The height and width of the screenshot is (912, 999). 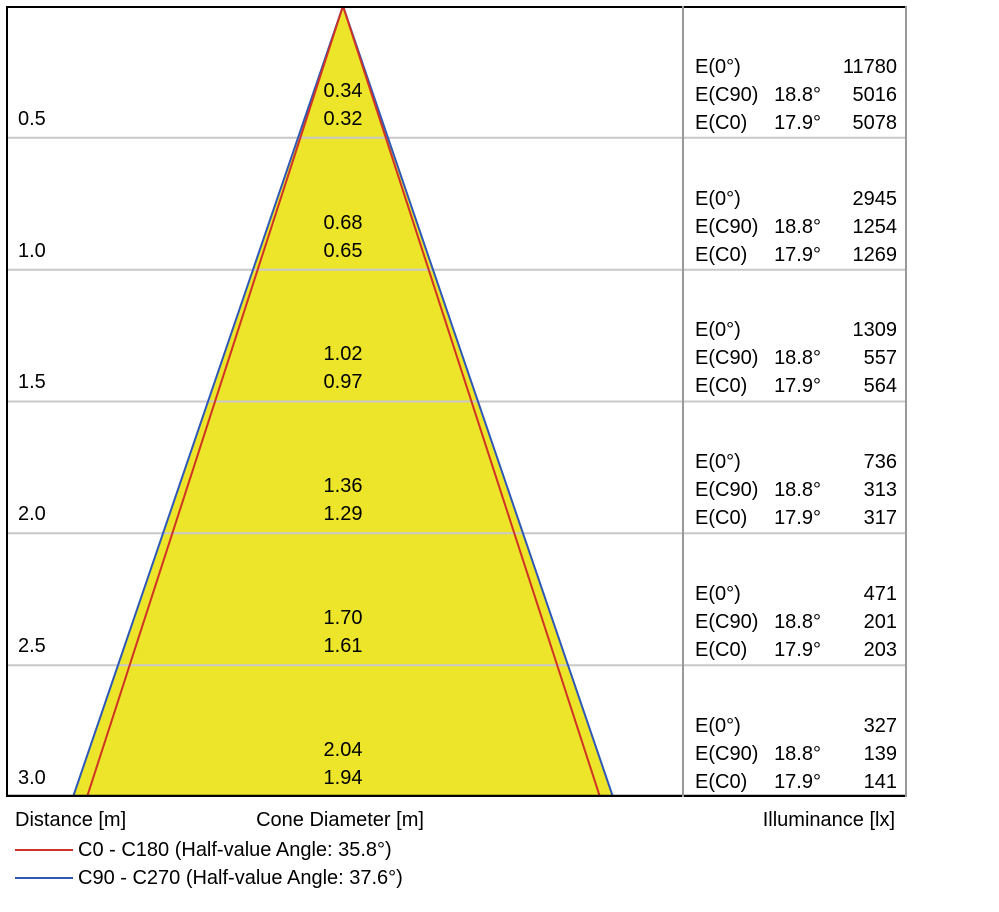 I want to click on illuminance-line-ec0: E(C0) 17.9° 5078, so click(x=795, y=123).